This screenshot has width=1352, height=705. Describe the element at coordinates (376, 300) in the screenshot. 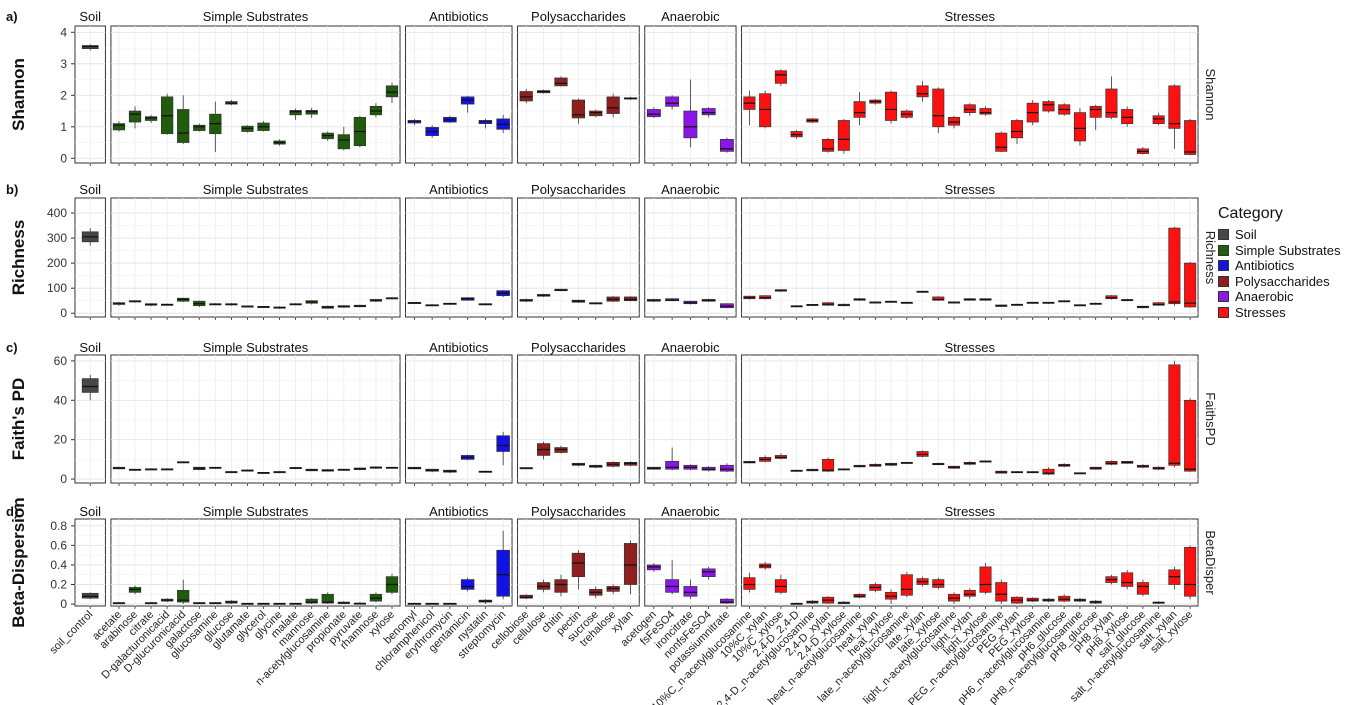

I see `boxplot-rhamnose` at that location.